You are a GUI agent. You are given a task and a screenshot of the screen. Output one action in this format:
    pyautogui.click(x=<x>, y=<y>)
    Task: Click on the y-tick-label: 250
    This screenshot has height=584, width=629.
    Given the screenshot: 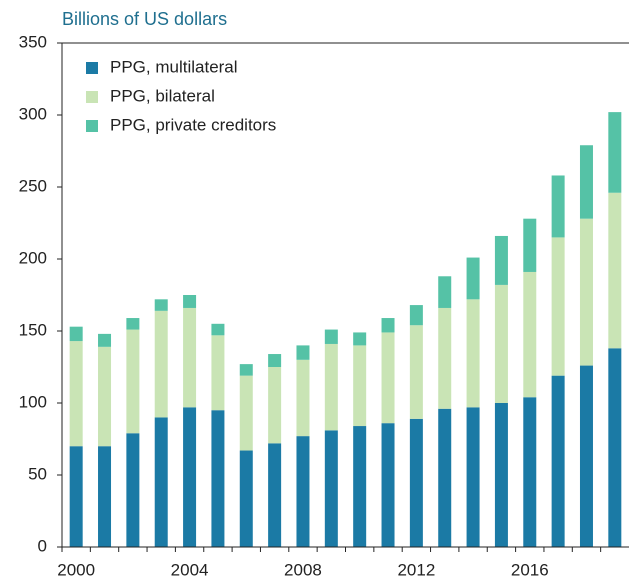 What is the action you would take?
    pyautogui.click(x=33, y=185)
    